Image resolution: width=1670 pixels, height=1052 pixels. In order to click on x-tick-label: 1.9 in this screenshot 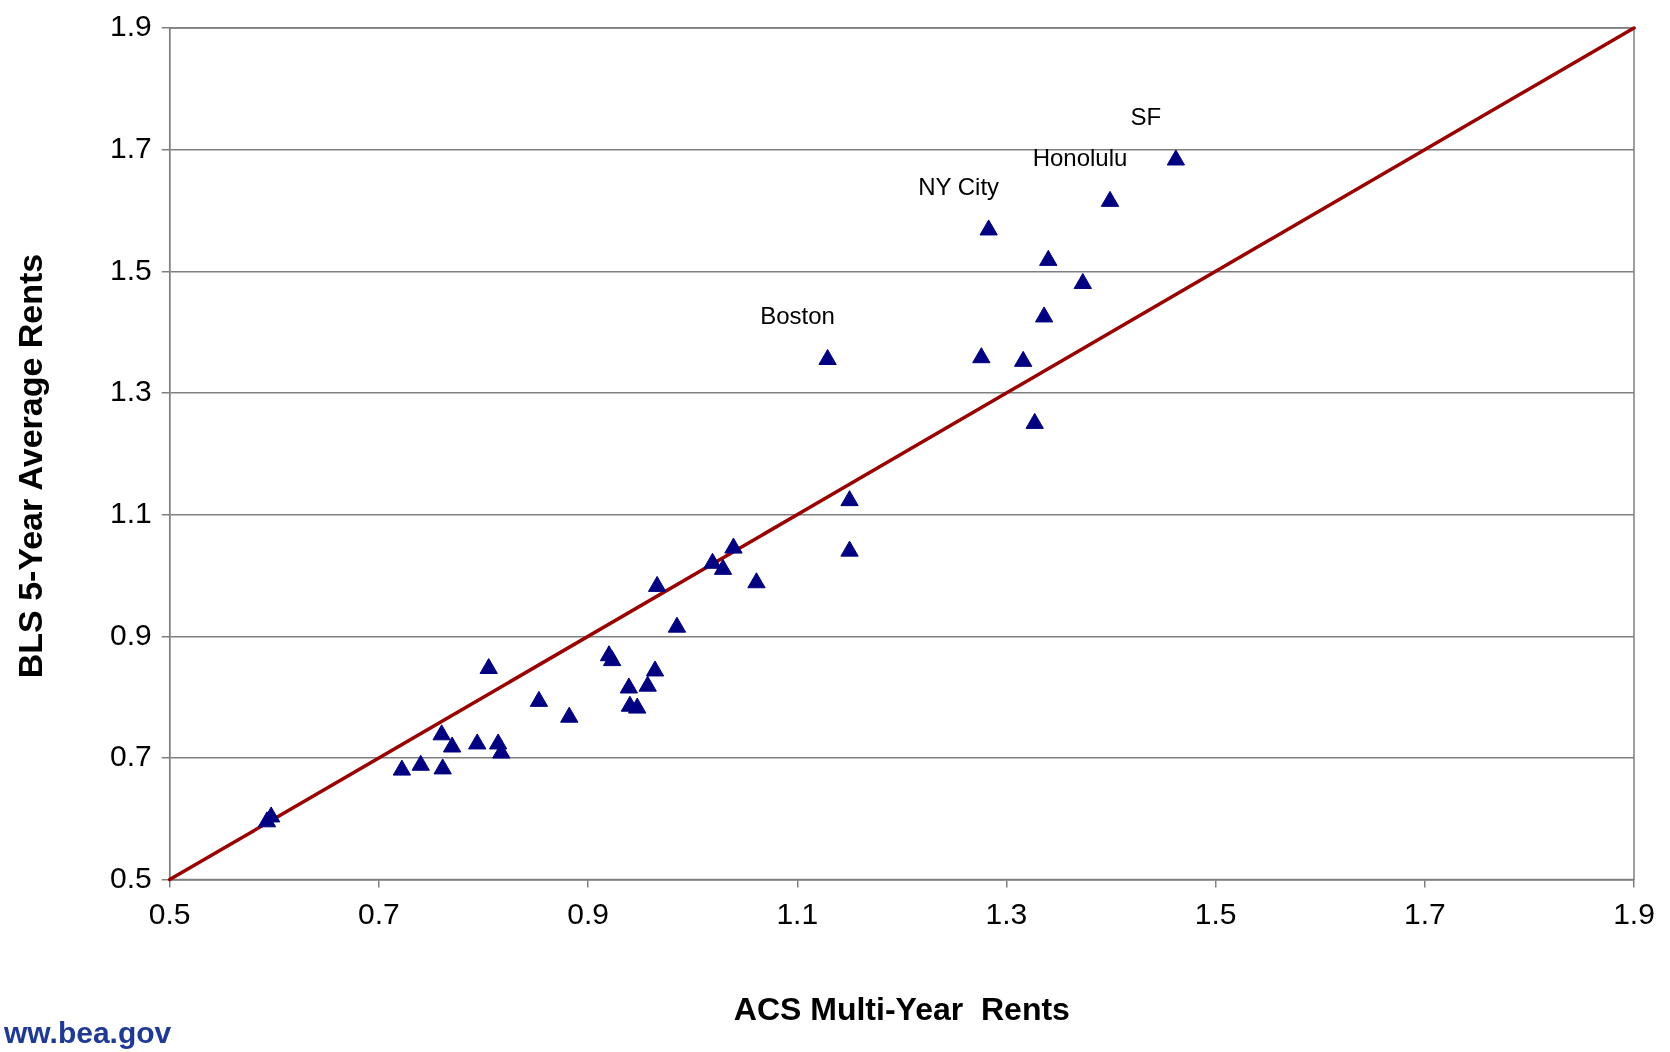, I will do `click(1634, 913)`.